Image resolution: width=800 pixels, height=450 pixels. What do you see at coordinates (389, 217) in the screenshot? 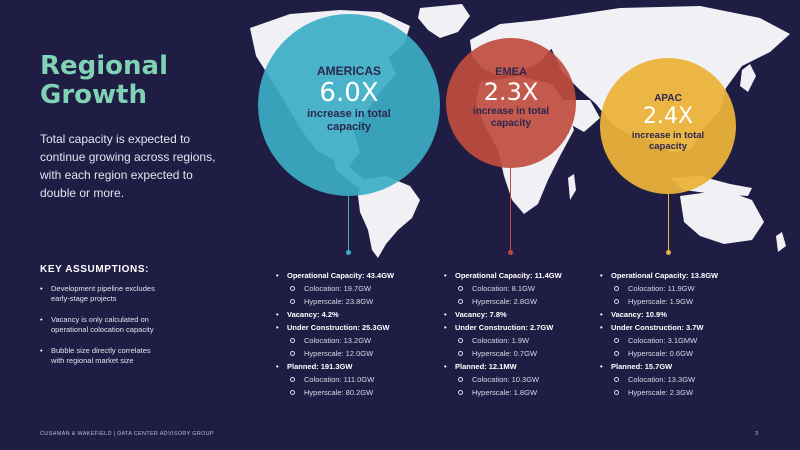
I see `map-south-america` at bounding box center [389, 217].